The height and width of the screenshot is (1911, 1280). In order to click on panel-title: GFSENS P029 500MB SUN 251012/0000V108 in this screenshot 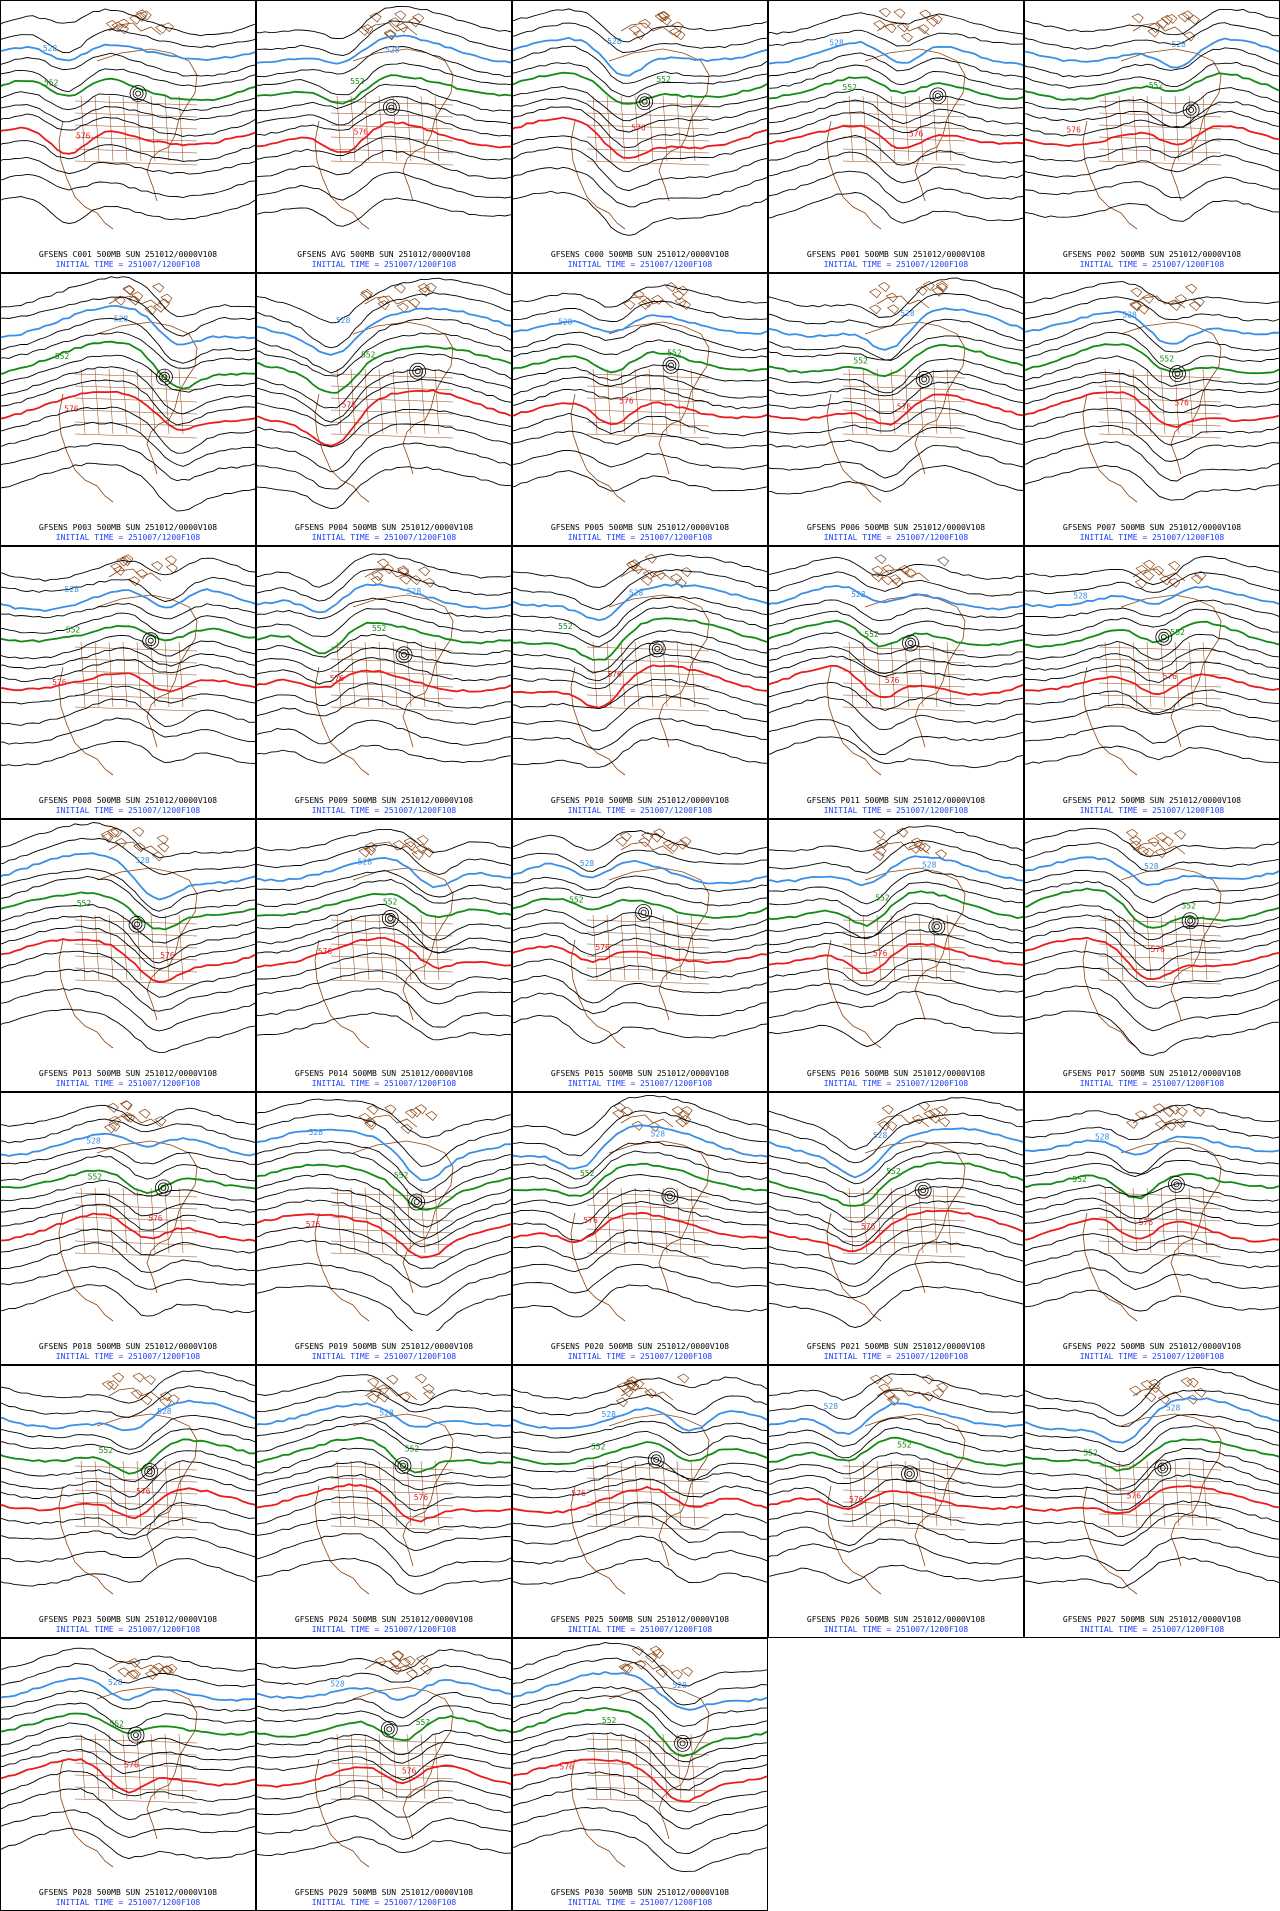, I will do `click(384, 1892)`.